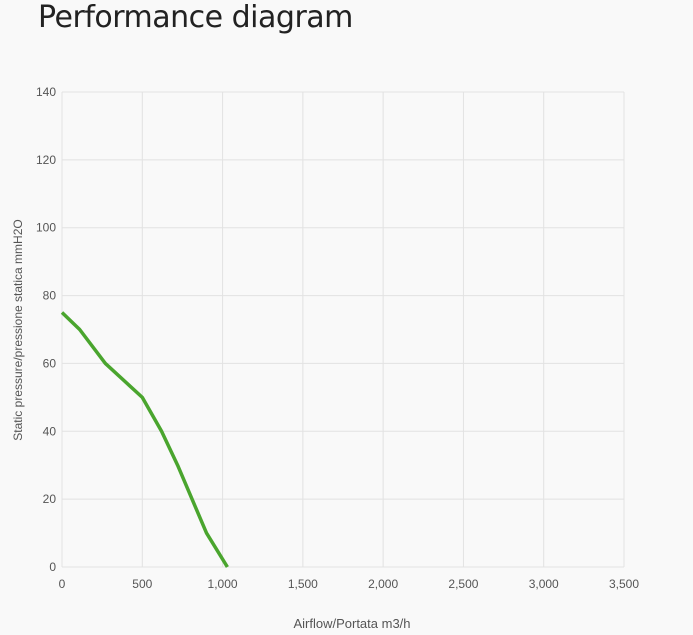  I want to click on x-tick-label: 2,000, so click(383, 584).